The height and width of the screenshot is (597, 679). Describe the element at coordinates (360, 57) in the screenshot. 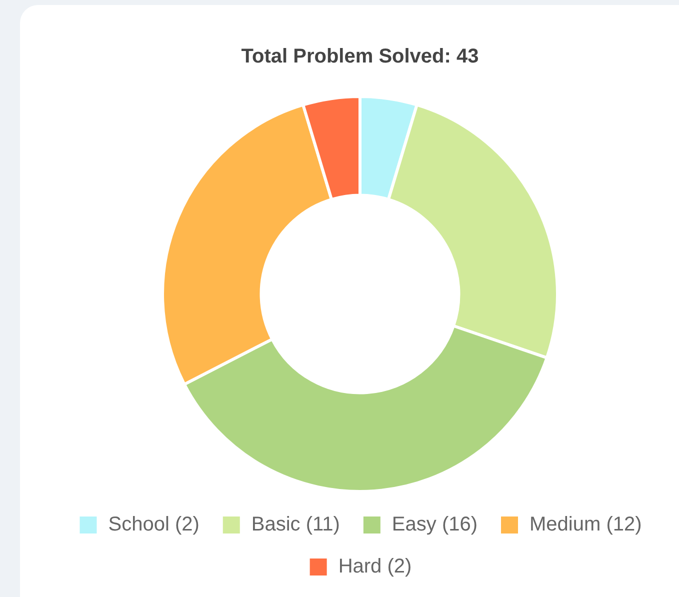

I see `chart-title: Total Problem Solved: 43` at that location.